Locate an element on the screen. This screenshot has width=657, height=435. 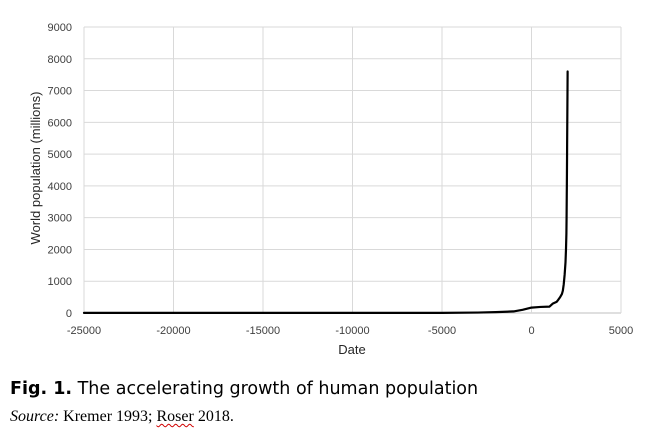
x-tick-label: -20000 is located at coordinates (173, 331).